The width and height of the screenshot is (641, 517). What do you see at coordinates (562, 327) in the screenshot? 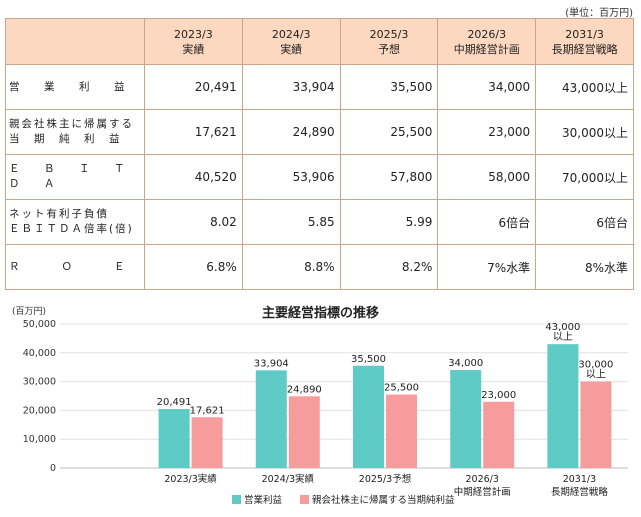
I see `data-label: 43,000` at bounding box center [562, 327].